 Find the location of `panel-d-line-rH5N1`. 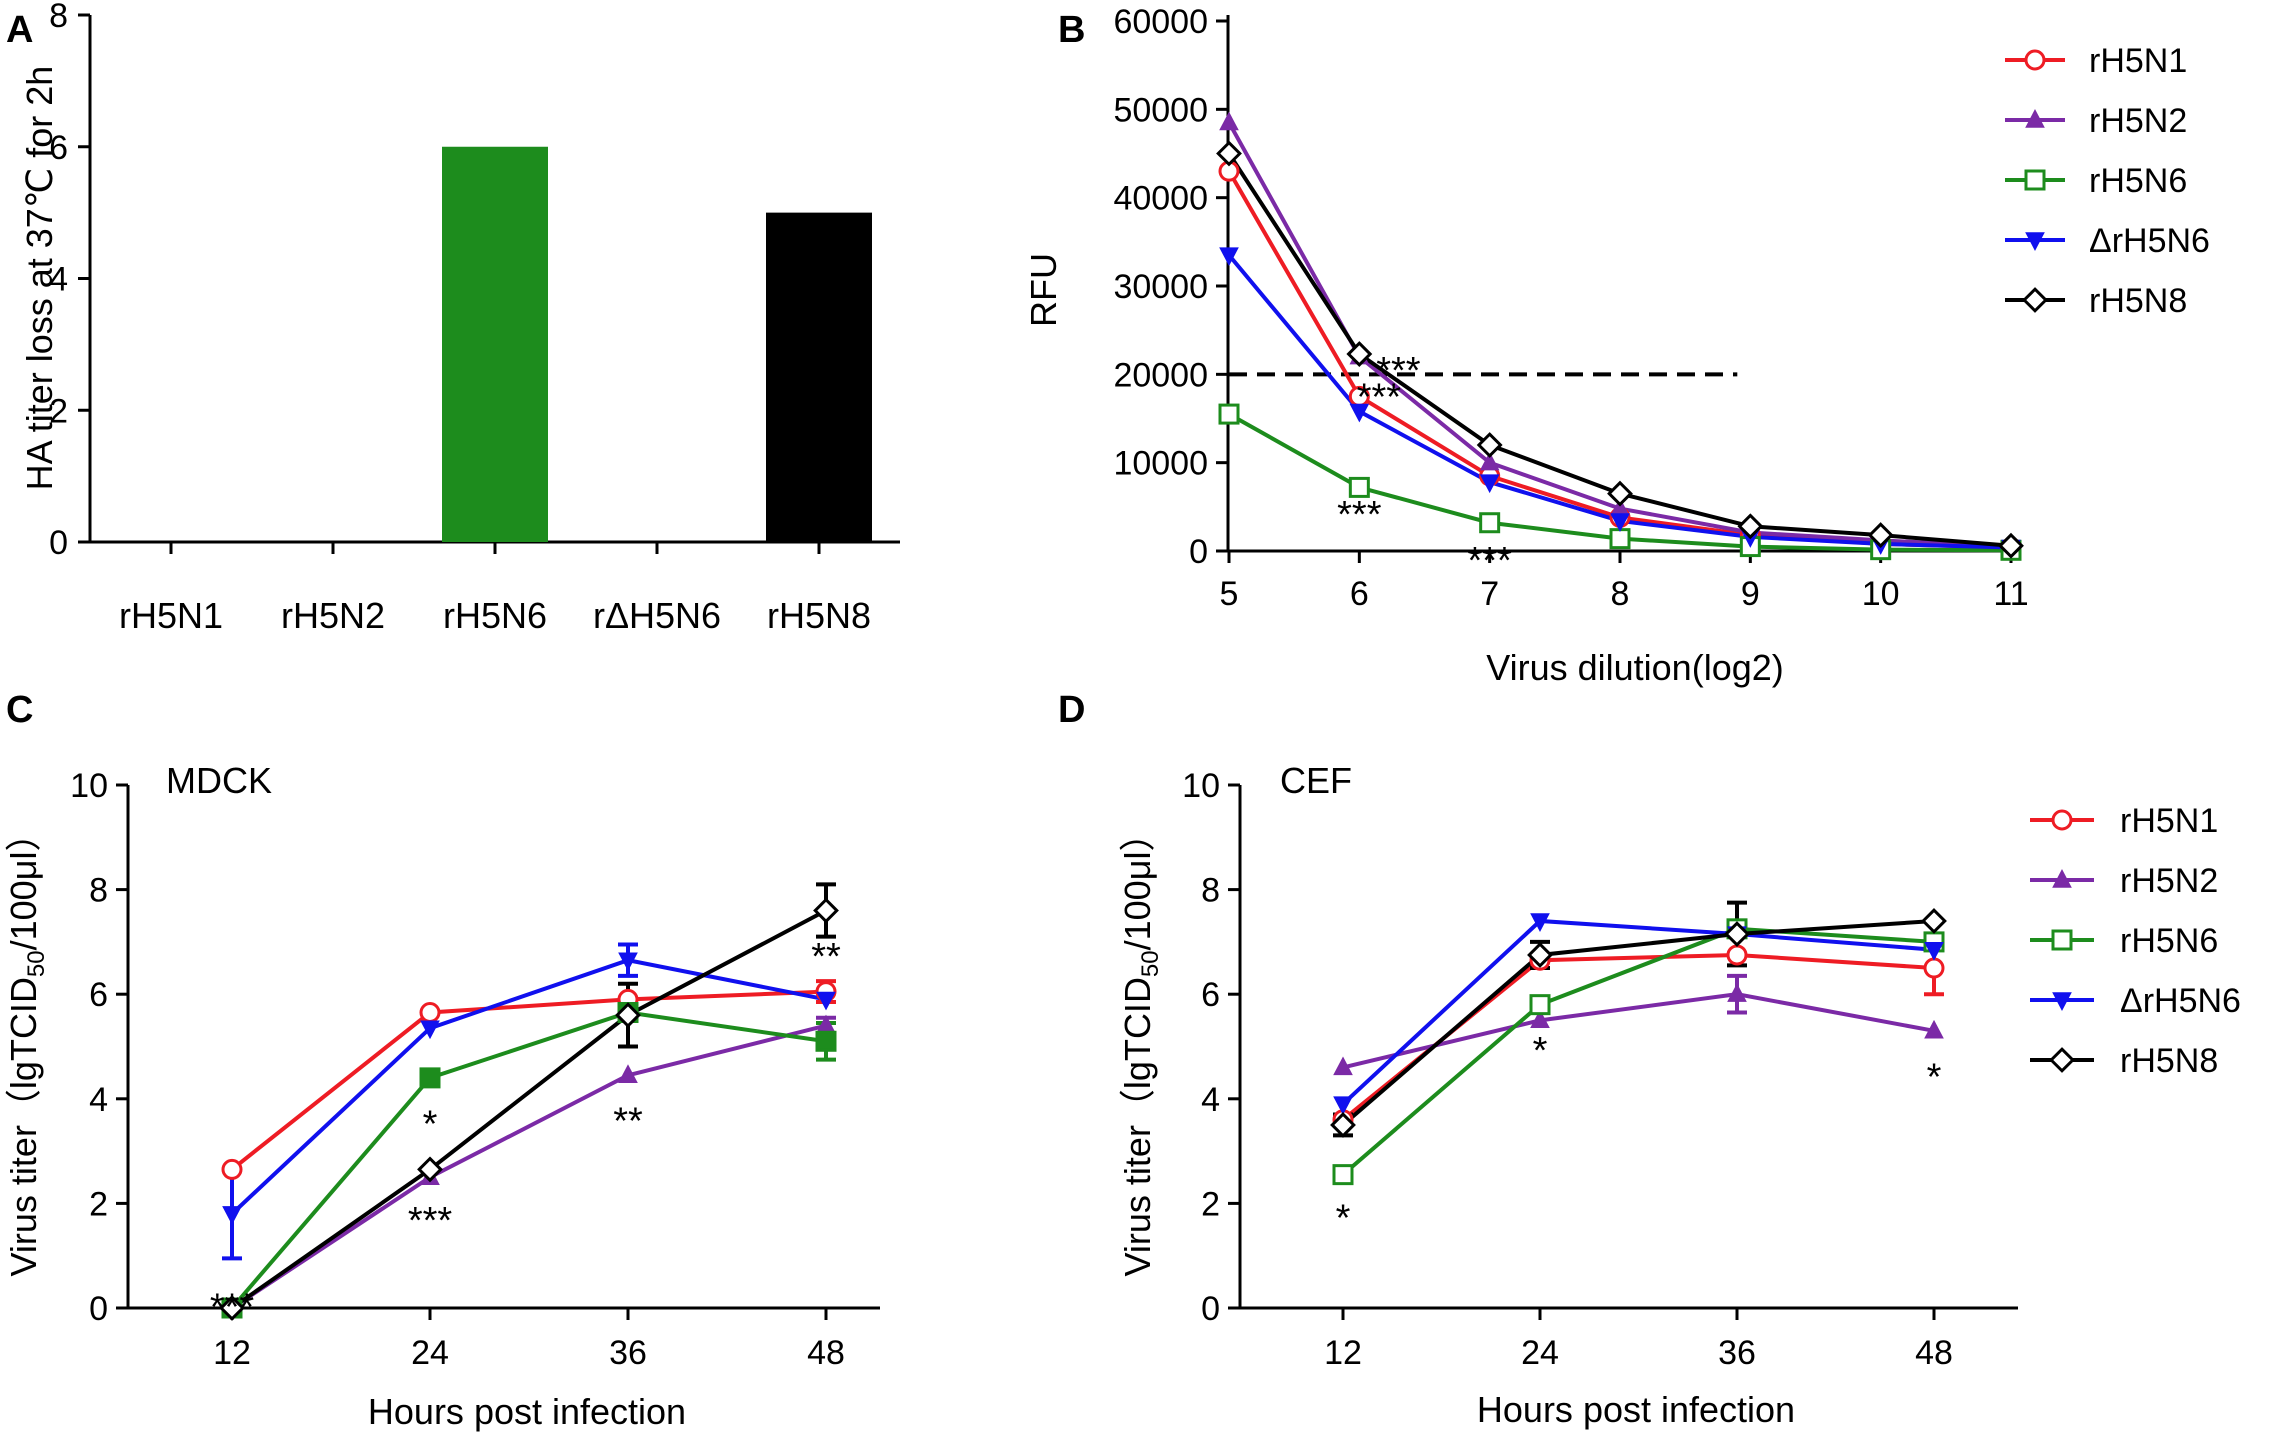

panel-d-line-rH5N1 is located at coordinates (1638, 1037).